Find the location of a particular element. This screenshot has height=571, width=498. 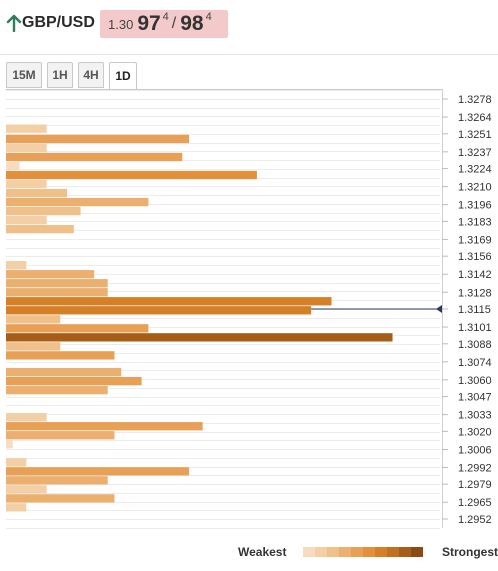

tab-4h: 4H is located at coordinates (91, 75).